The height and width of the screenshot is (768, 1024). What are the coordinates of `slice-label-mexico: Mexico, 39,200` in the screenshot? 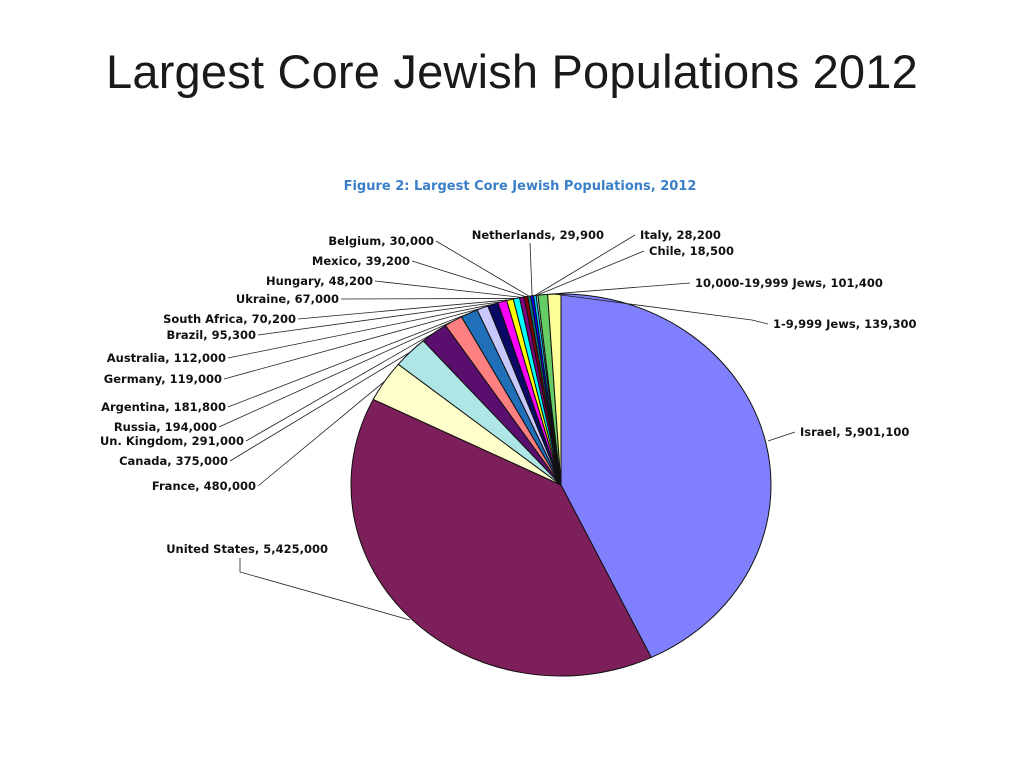 It's located at (361, 261).